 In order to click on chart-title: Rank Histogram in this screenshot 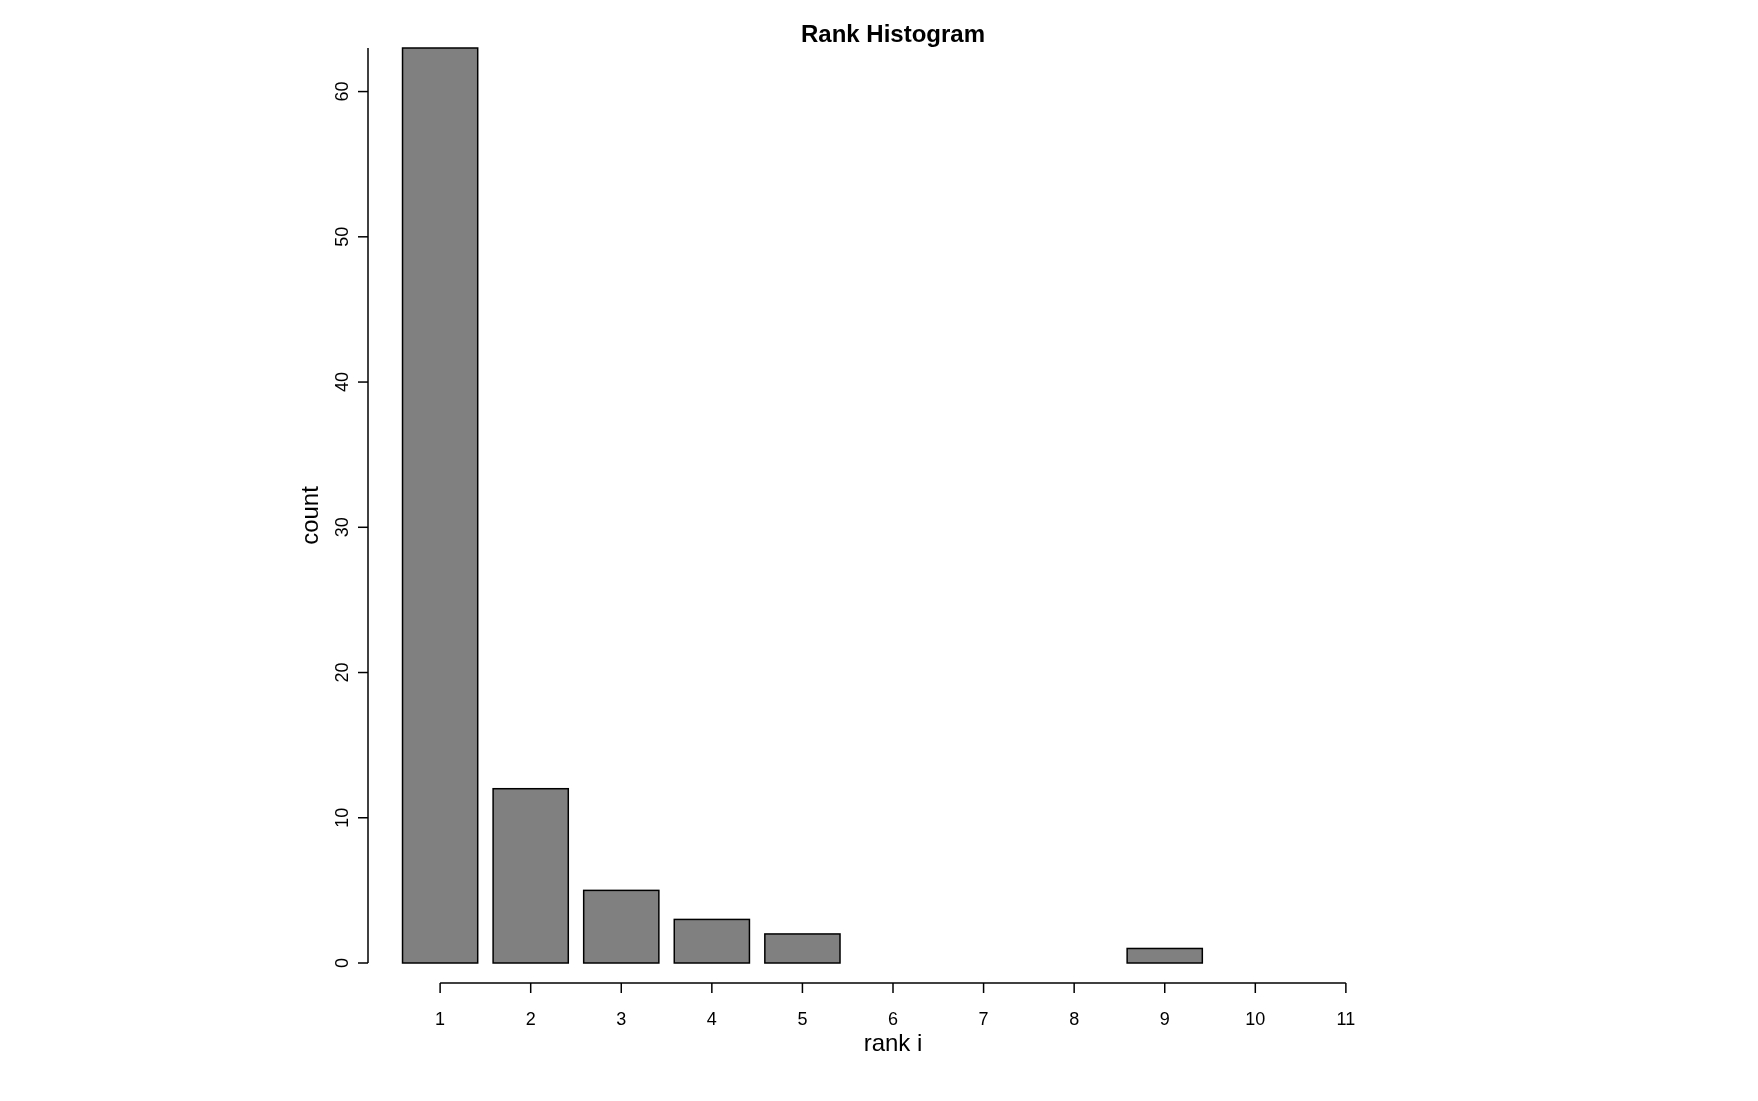, I will do `click(893, 33)`.